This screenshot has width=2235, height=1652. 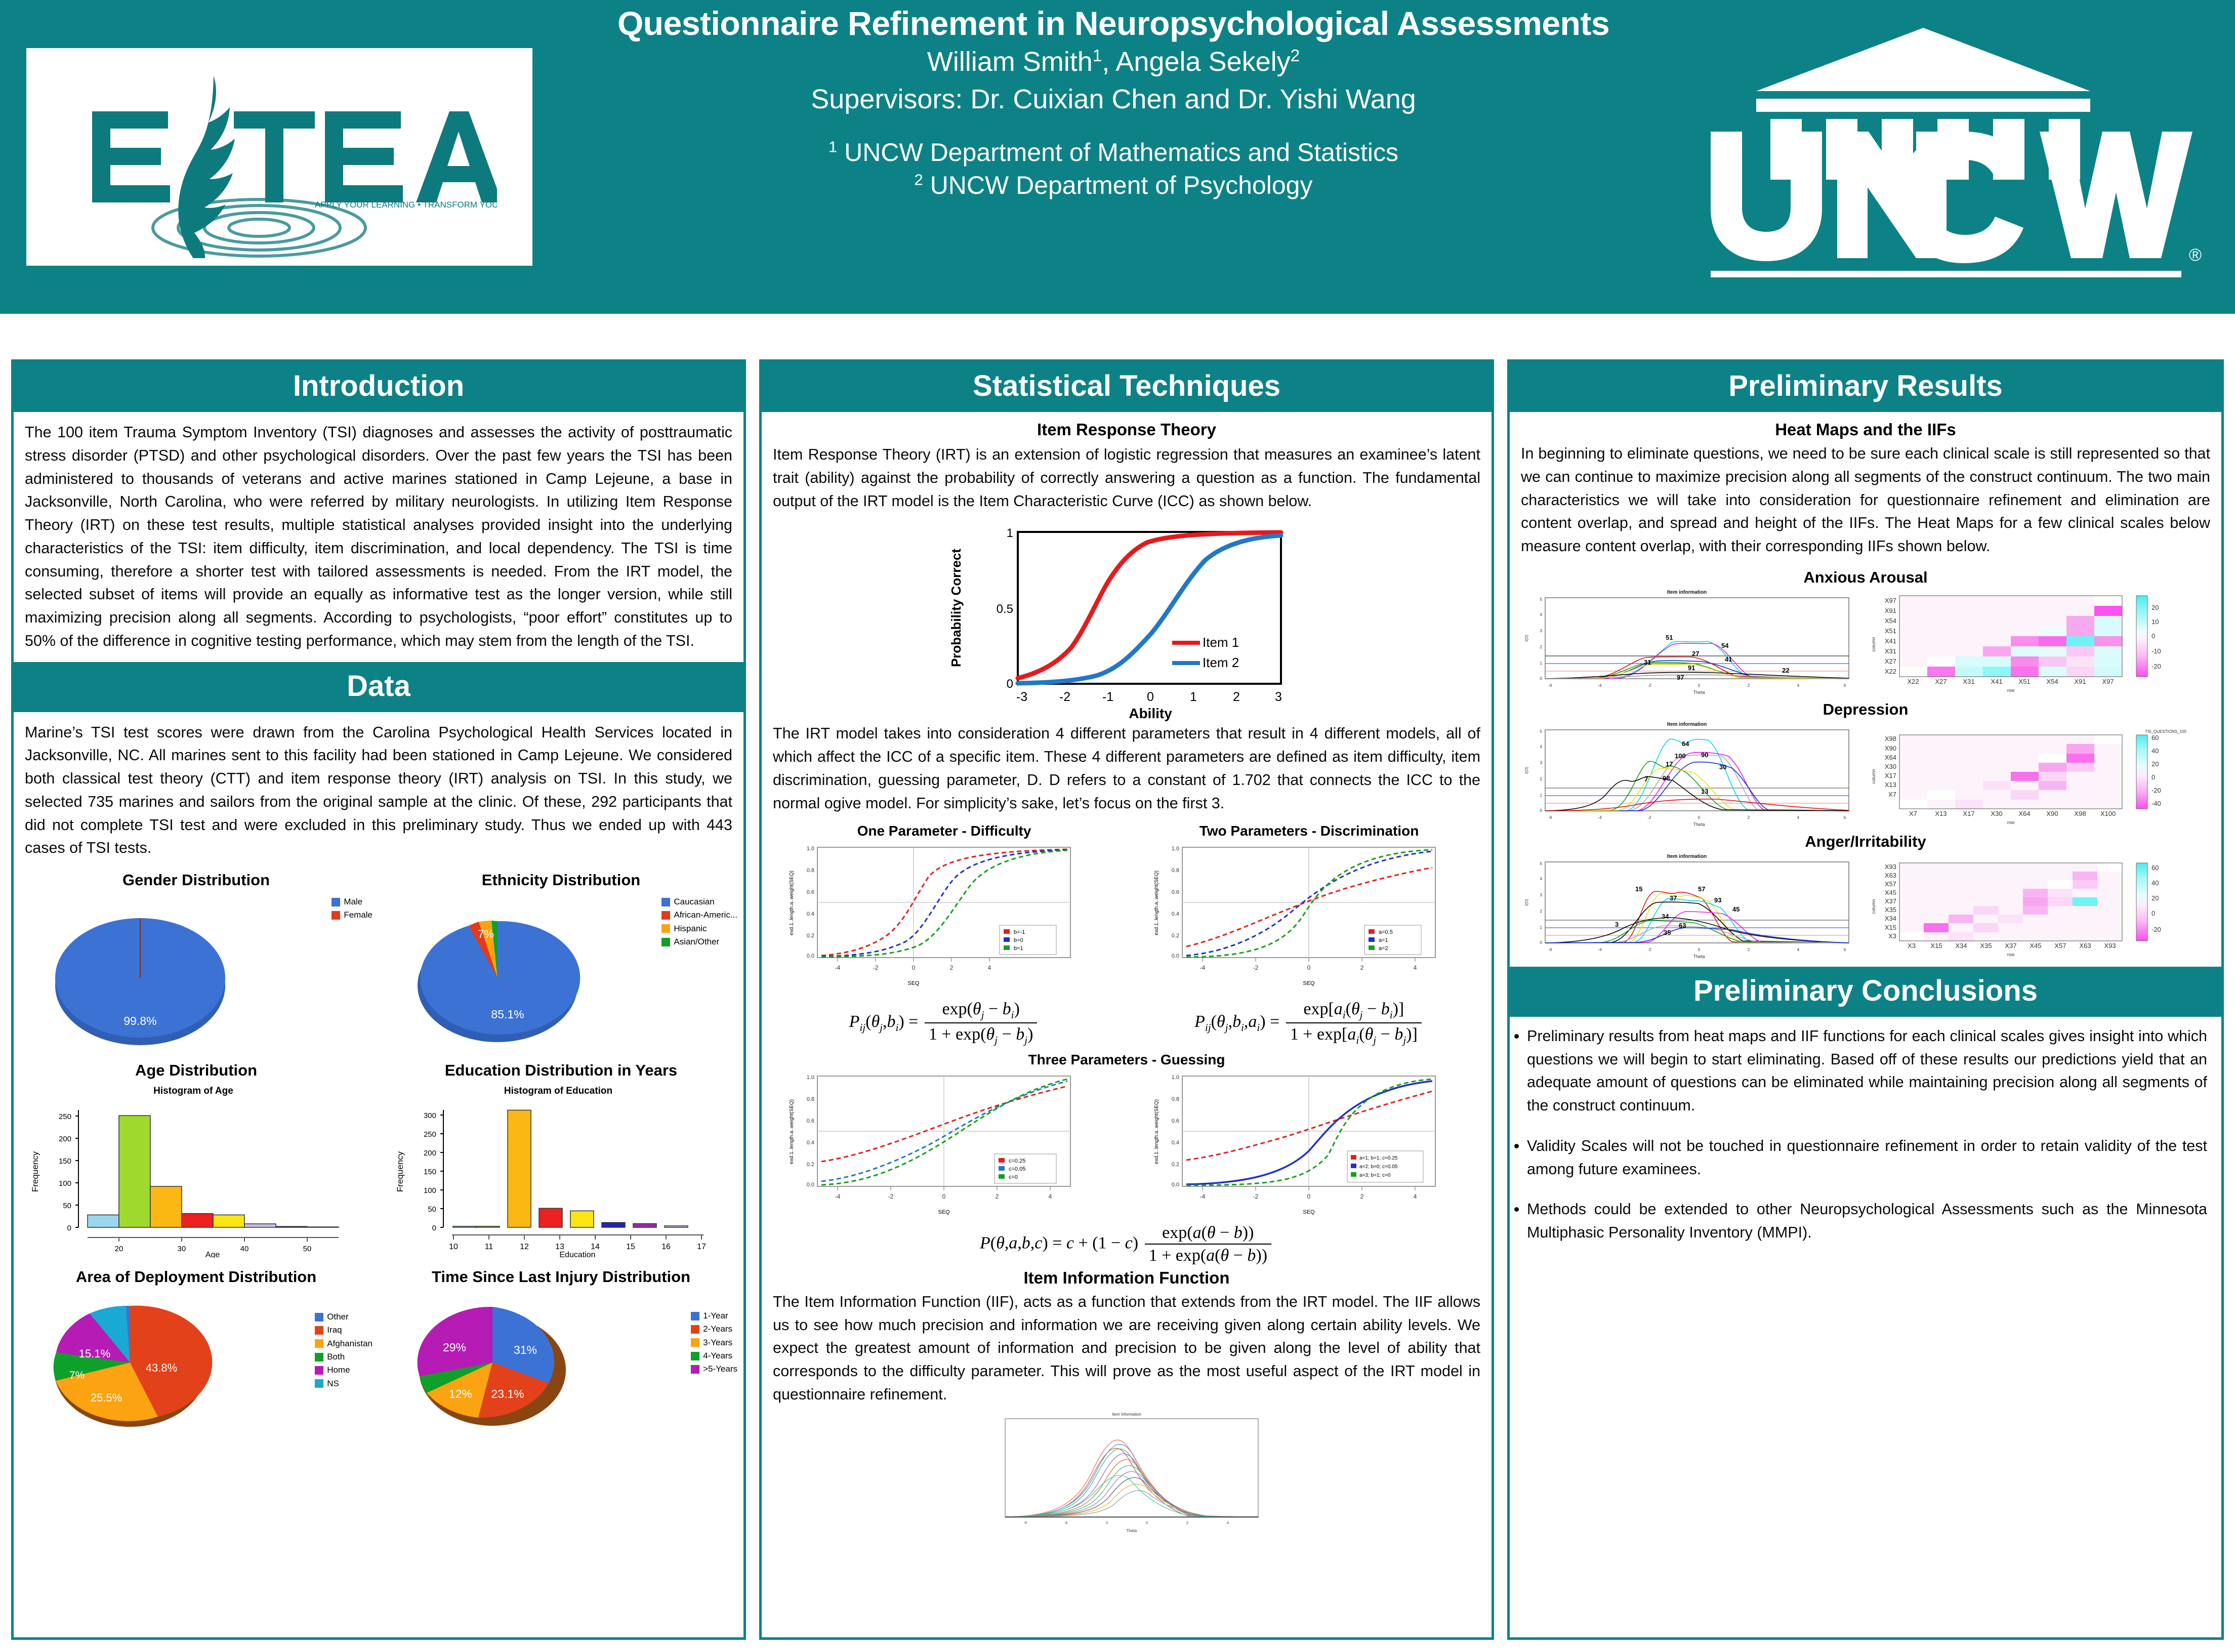 I want to click on hm-dep-col-4: X64, so click(x=2024, y=813).